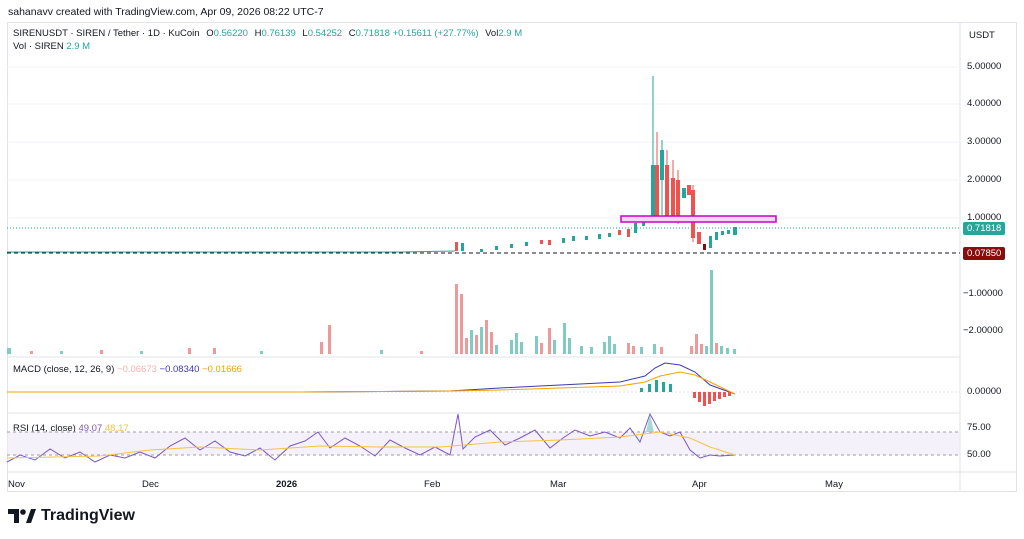  Describe the element at coordinates (984, 179) in the screenshot. I see `price-axis-label: 2.00000` at that location.